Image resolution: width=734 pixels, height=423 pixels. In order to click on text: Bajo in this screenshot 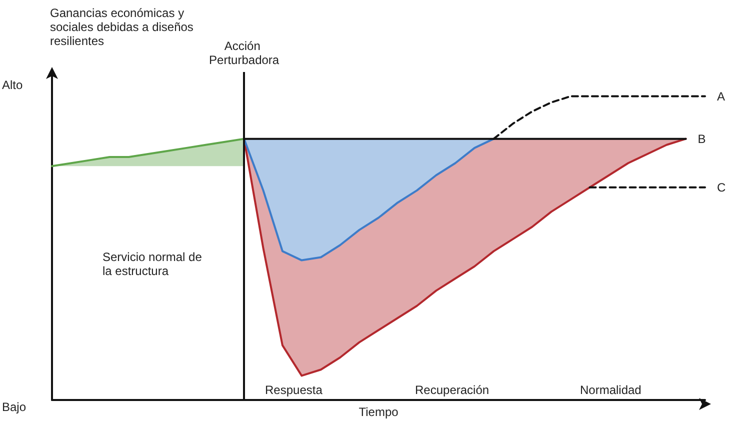, I will do `click(14, 407)`.